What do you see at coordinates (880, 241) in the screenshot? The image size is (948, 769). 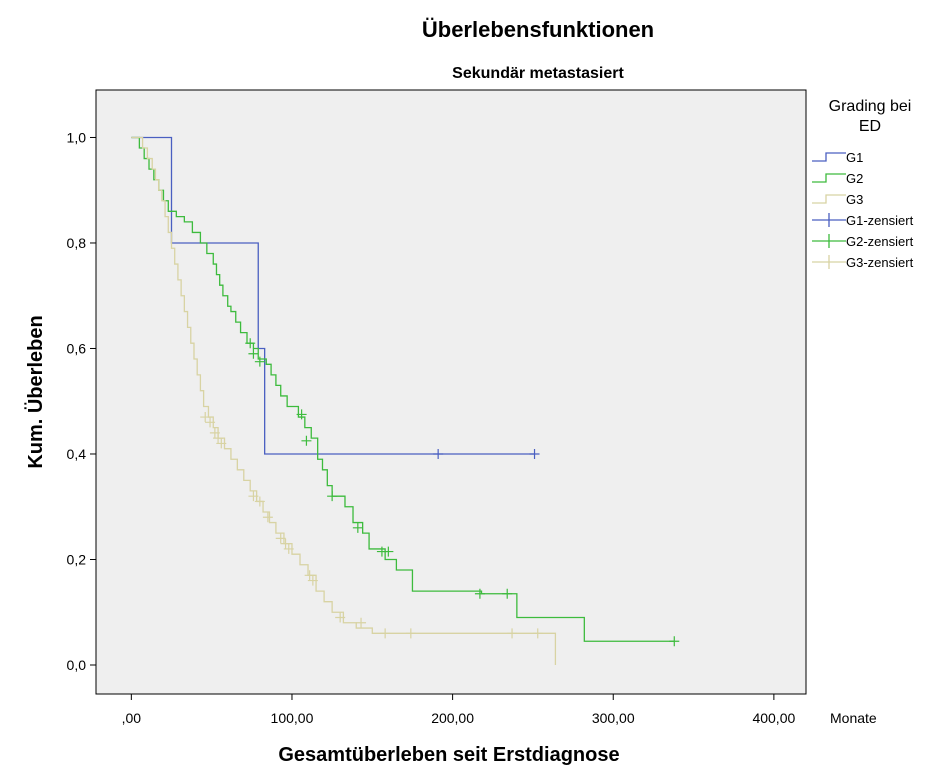 I see `legend-label-g2-zensiert: G2-zensiert` at bounding box center [880, 241].